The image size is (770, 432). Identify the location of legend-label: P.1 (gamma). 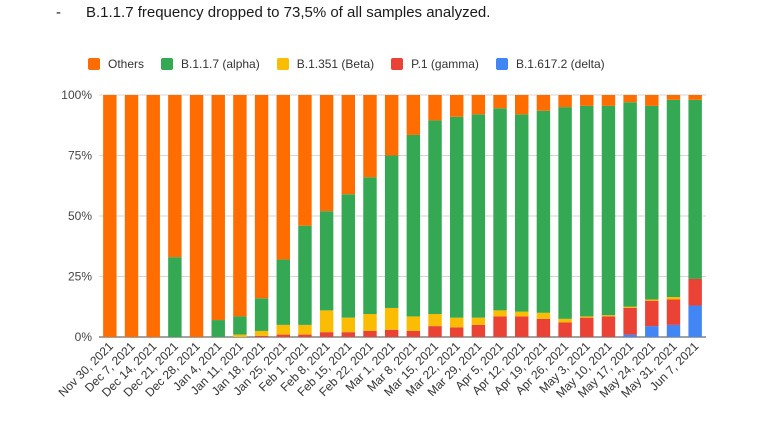
(445, 64).